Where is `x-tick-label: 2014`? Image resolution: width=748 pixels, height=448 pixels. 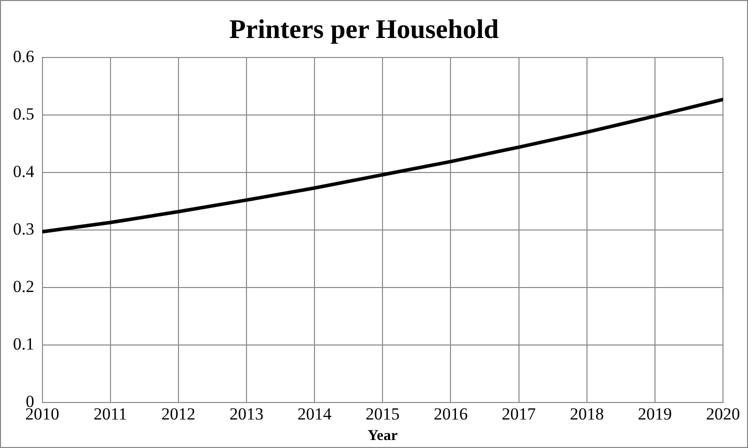 x-tick-label: 2014 is located at coordinates (315, 414).